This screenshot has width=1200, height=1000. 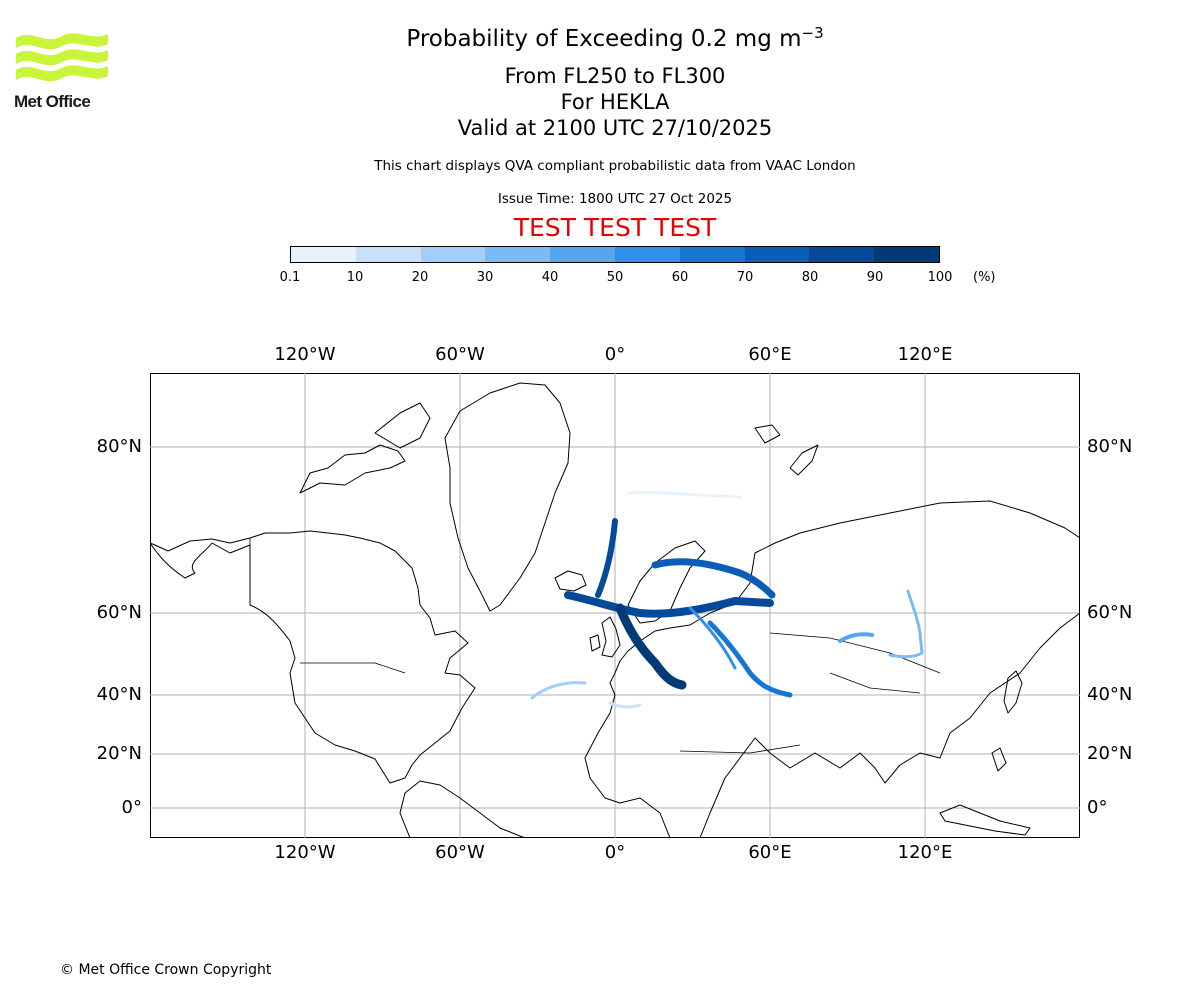 What do you see at coordinates (770, 354) in the screenshot?
I see `longitude-label-top: 60°E` at bounding box center [770, 354].